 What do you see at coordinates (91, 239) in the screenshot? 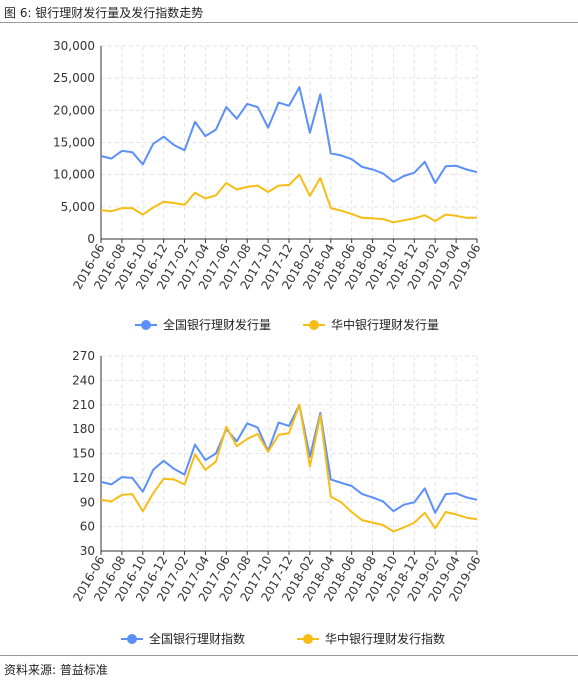
I see `y-tick-label: 0` at bounding box center [91, 239].